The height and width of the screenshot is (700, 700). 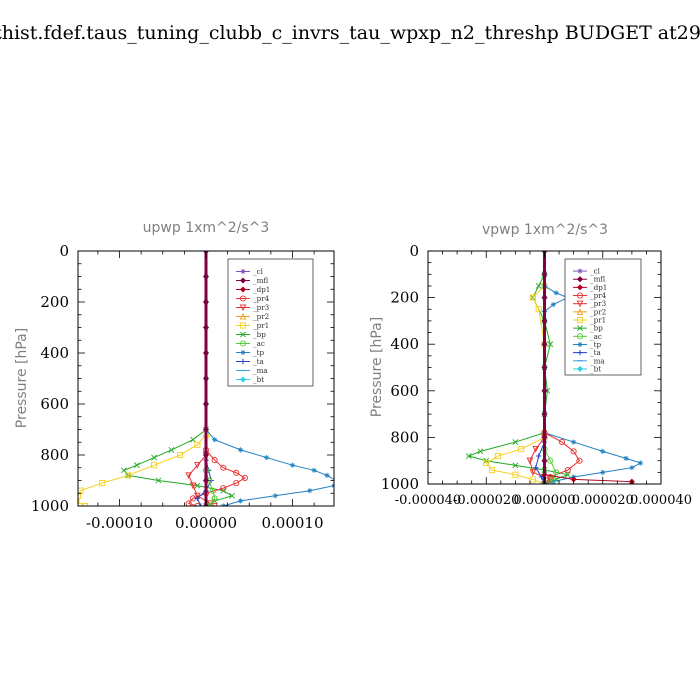 What do you see at coordinates (261, 289) in the screenshot?
I see `legend-label_dp1: _dp1` at bounding box center [261, 289].